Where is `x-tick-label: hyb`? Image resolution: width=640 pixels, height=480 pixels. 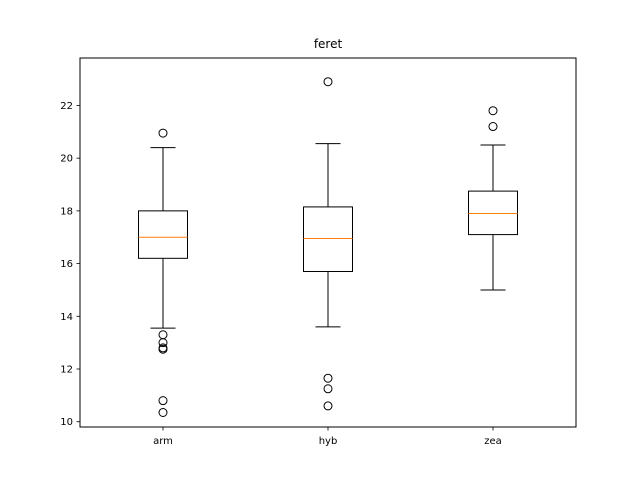 x-tick-label: hyb is located at coordinates (328, 441).